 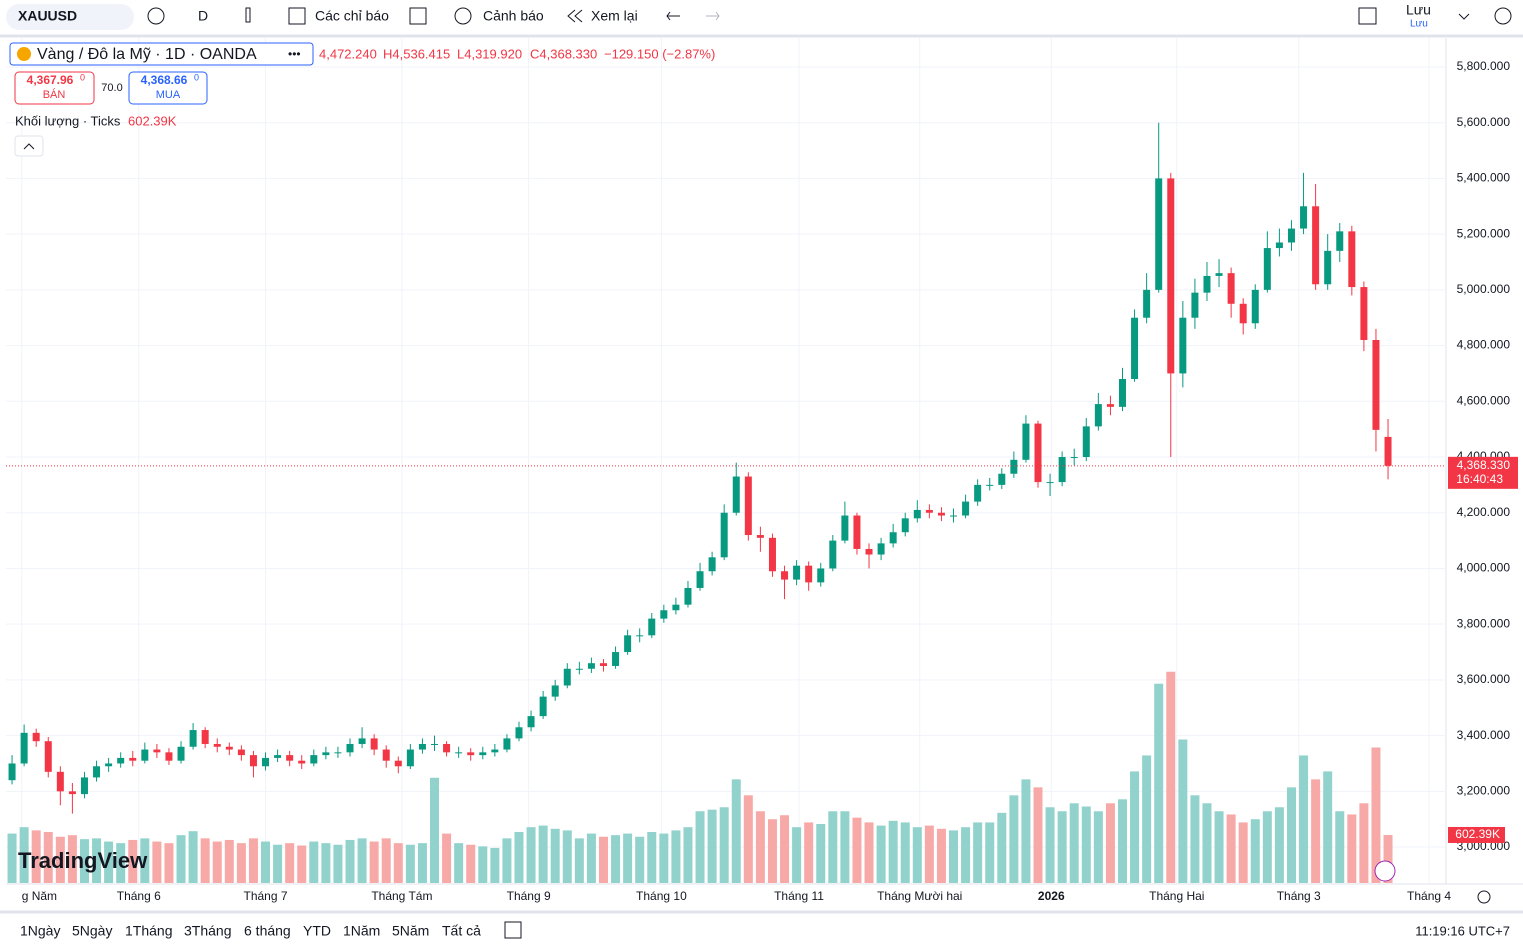 What do you see at coordinates (418, 16) in the screenshot?
I see `layouts-icon` at bounding box center [418, 16].